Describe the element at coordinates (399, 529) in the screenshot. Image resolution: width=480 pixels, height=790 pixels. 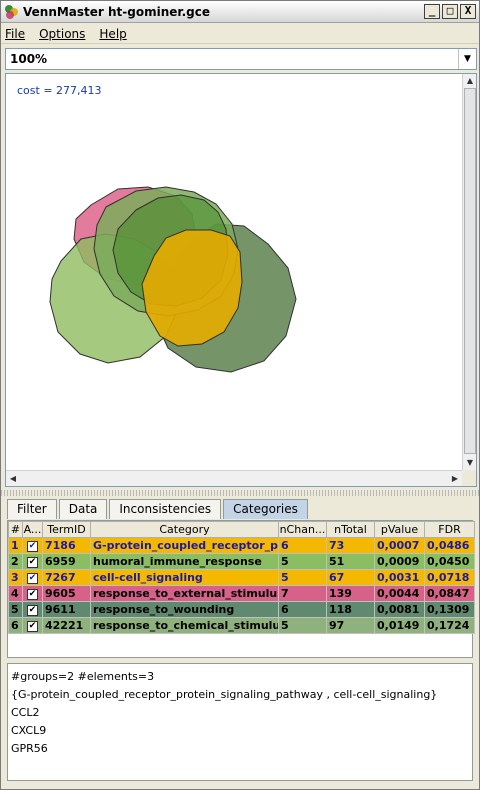
I see `column-header-pvalue: pValue` at that location.